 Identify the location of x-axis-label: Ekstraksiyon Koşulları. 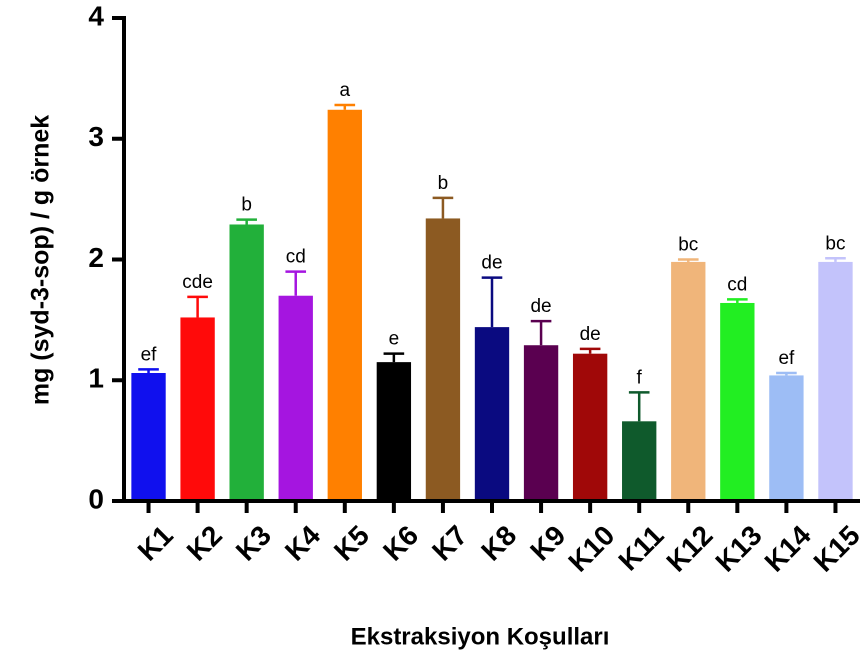
(480, 636).